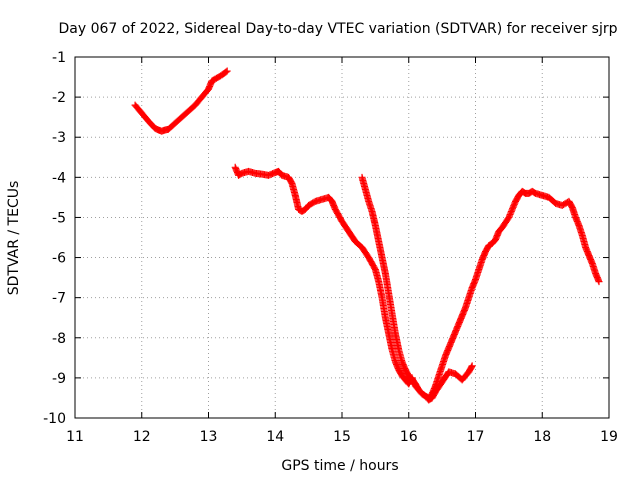 This screenshot has width=640, height=480. What do you see at coordinates (59, 379) in the screenshot?
I see `y-tick-label: -9` at bounding box center [59, 379].